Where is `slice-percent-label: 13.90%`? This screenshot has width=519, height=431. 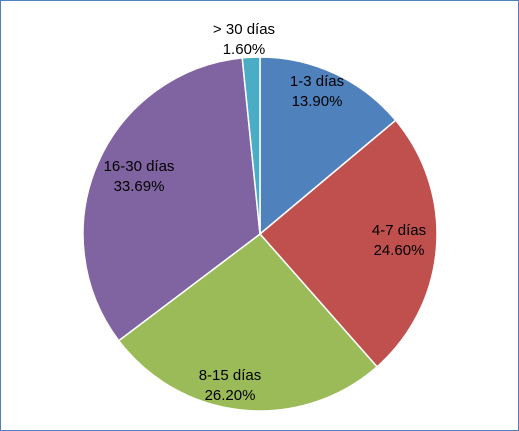 slice-percent-label: 13.90% is located at coordinates (317, 101).